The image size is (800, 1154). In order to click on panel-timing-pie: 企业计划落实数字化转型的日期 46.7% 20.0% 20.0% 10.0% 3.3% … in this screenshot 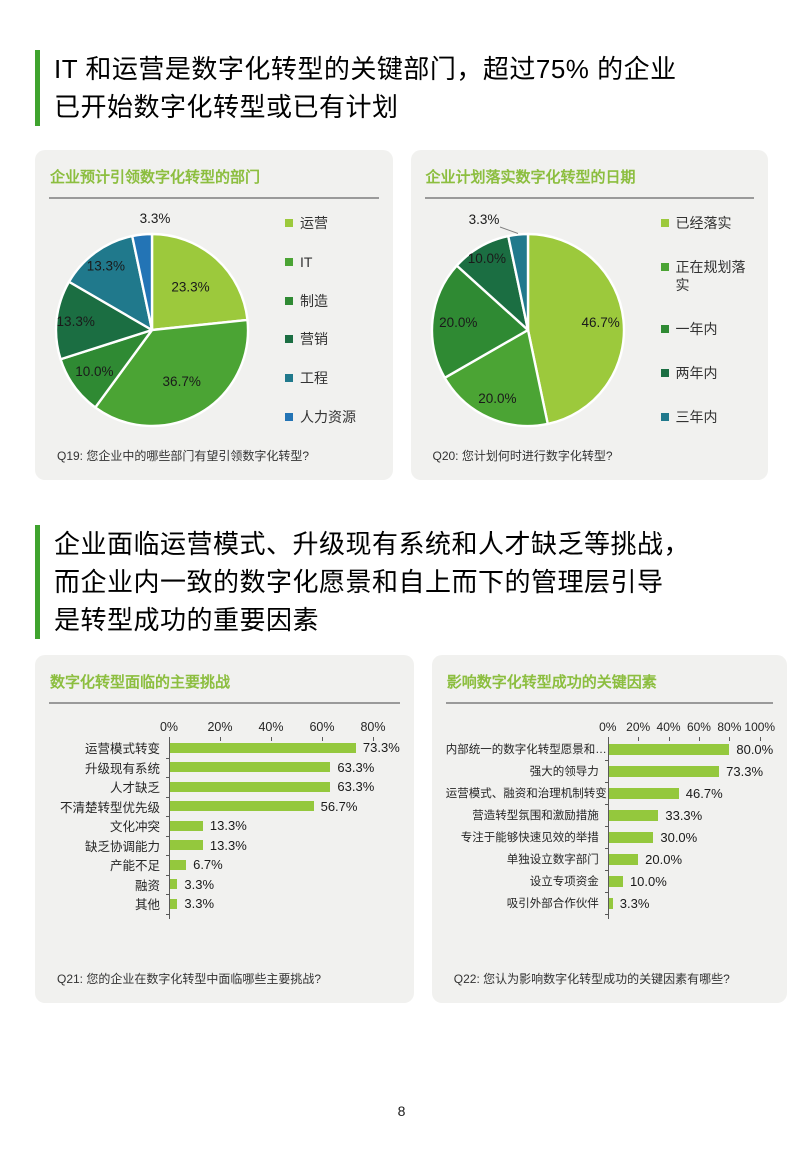, I will do `click(589, 315)`.